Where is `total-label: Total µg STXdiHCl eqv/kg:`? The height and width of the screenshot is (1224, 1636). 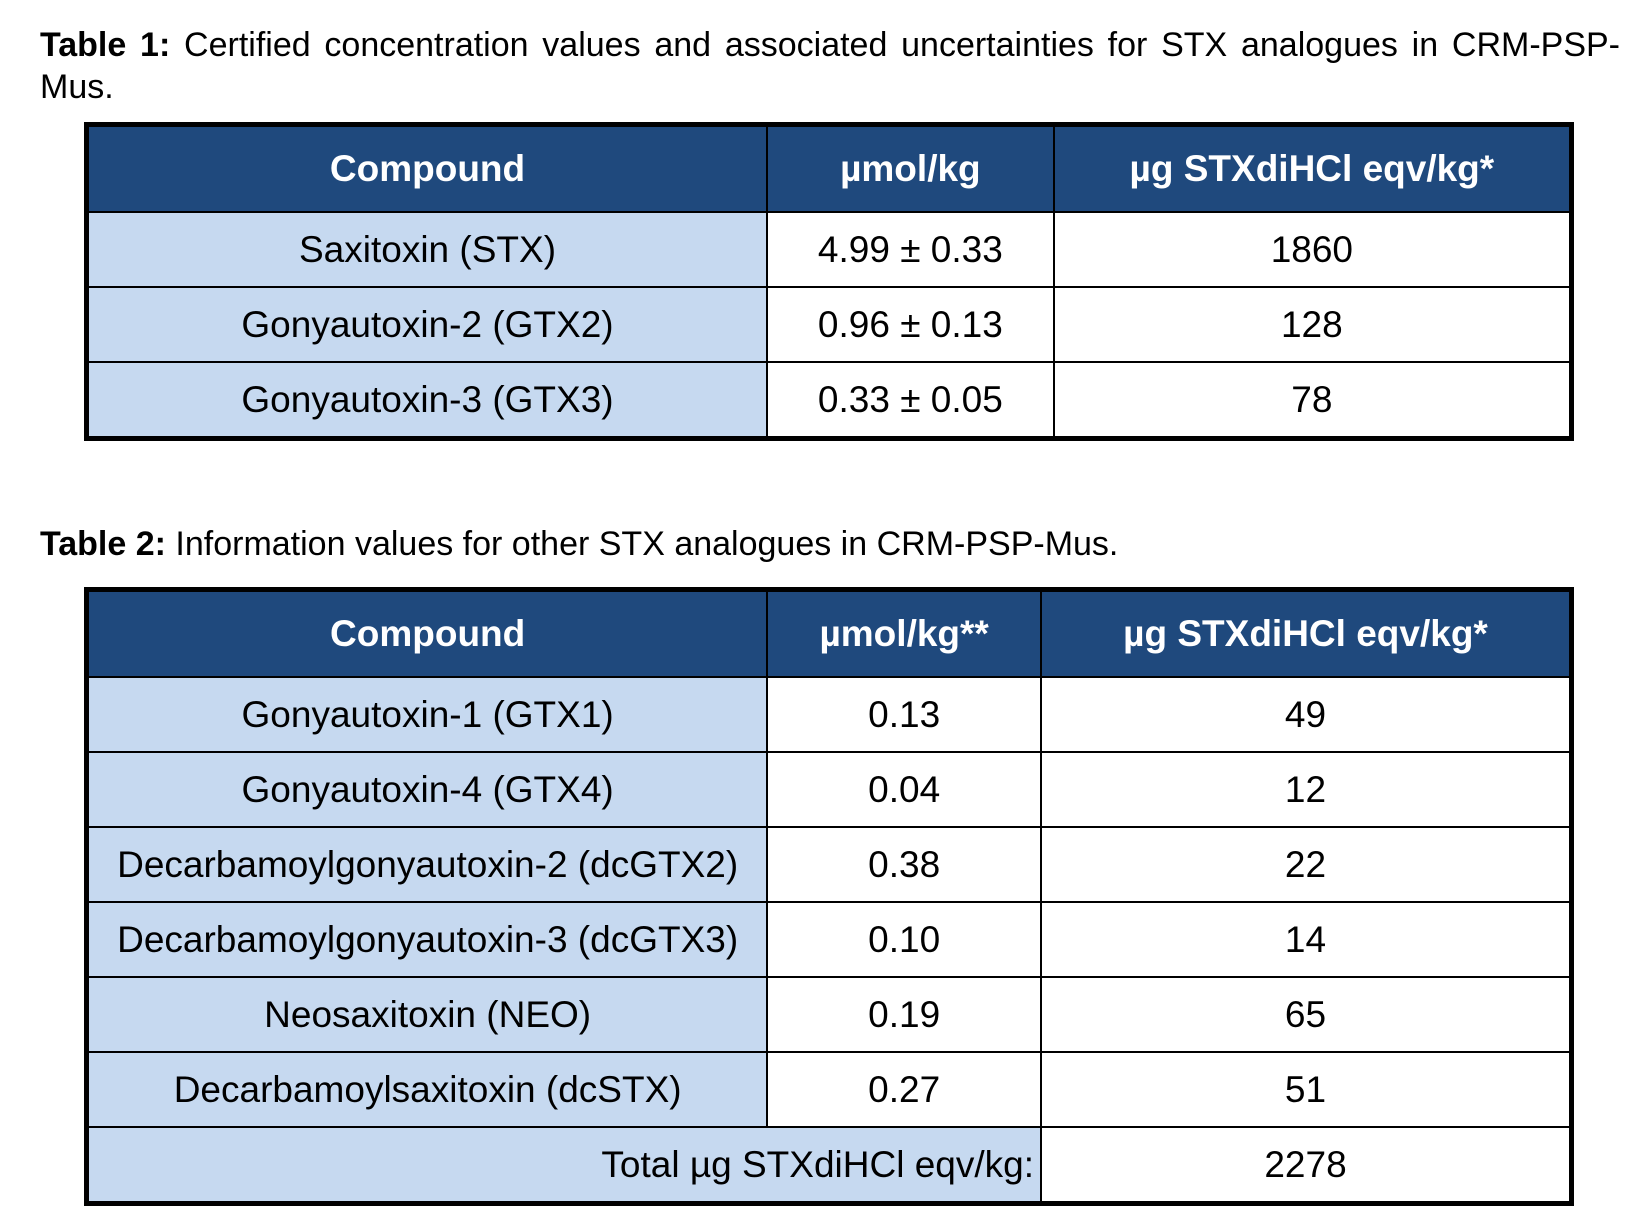
total-label: Total µg STXdiHCl eqv/kg: is located at coordinates (564, 1164).